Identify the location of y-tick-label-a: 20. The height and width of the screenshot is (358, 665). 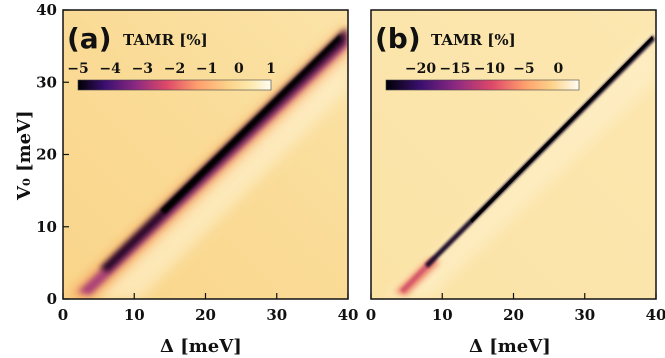
(46, 155).